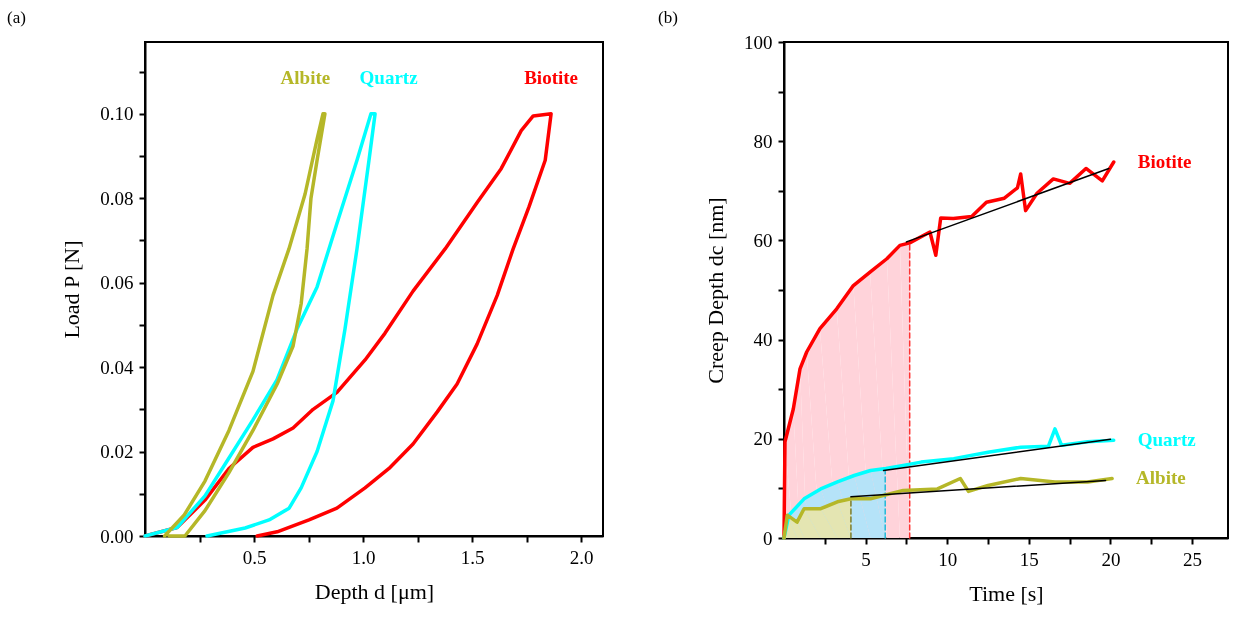 The image size is (1244, 623). What do you see at coordinates (363, 557) in the screenshot?
I see `x-tick-label: 1.0` at bounding box center [363, 557].